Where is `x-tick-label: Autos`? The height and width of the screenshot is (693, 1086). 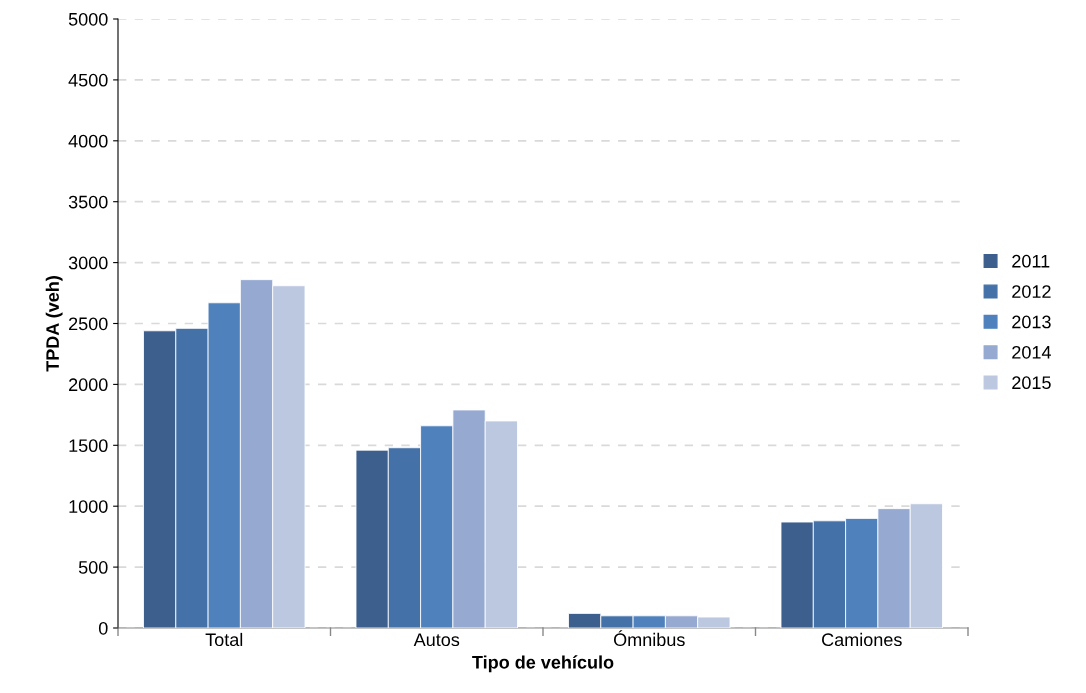 x-tick-label: Autos is located at coordinates (436, 640).